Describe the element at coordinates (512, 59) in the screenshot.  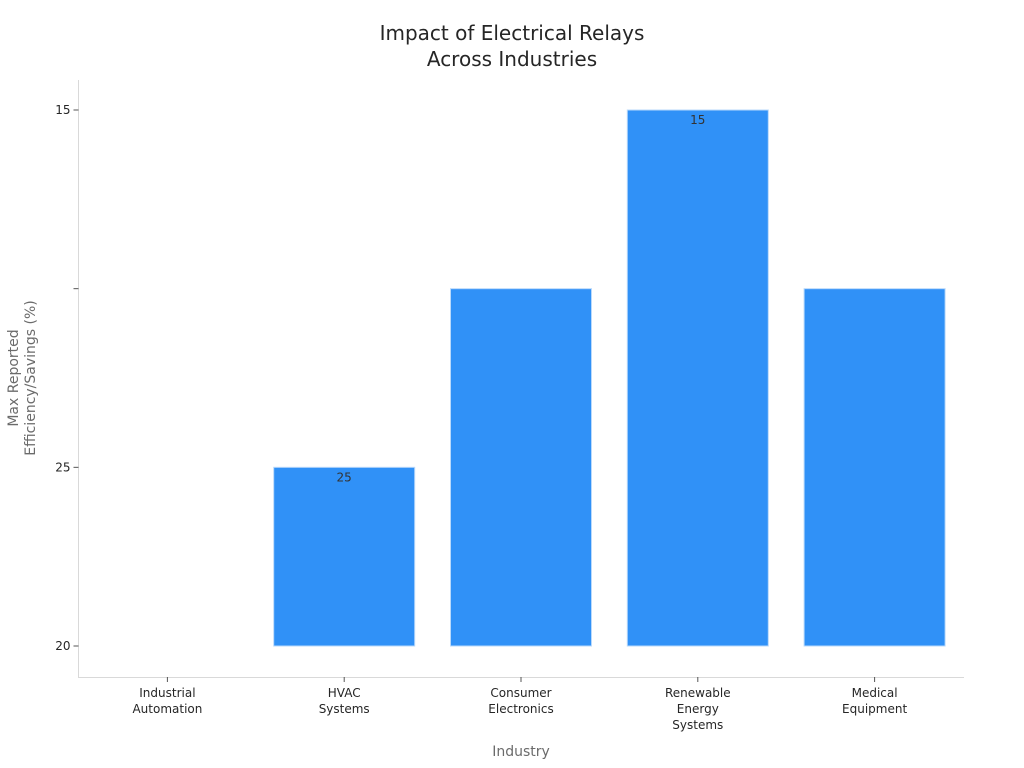
I see `chart-title-line-2: Across Industries` at that location.